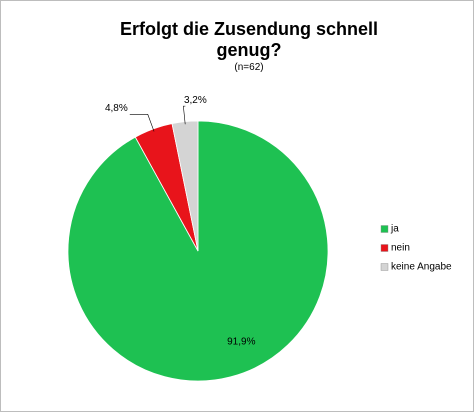  I want to click on data-label: 3,2%, so click(195, 100).